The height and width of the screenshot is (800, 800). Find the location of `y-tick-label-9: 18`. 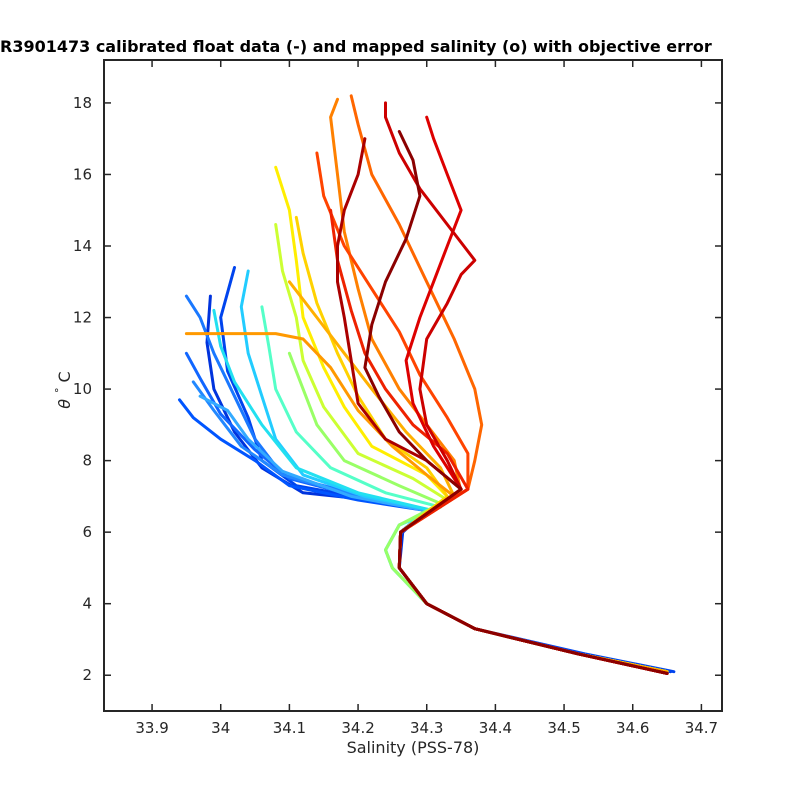

y-tick-label-9: 18 is located at coordinates (82, 103).